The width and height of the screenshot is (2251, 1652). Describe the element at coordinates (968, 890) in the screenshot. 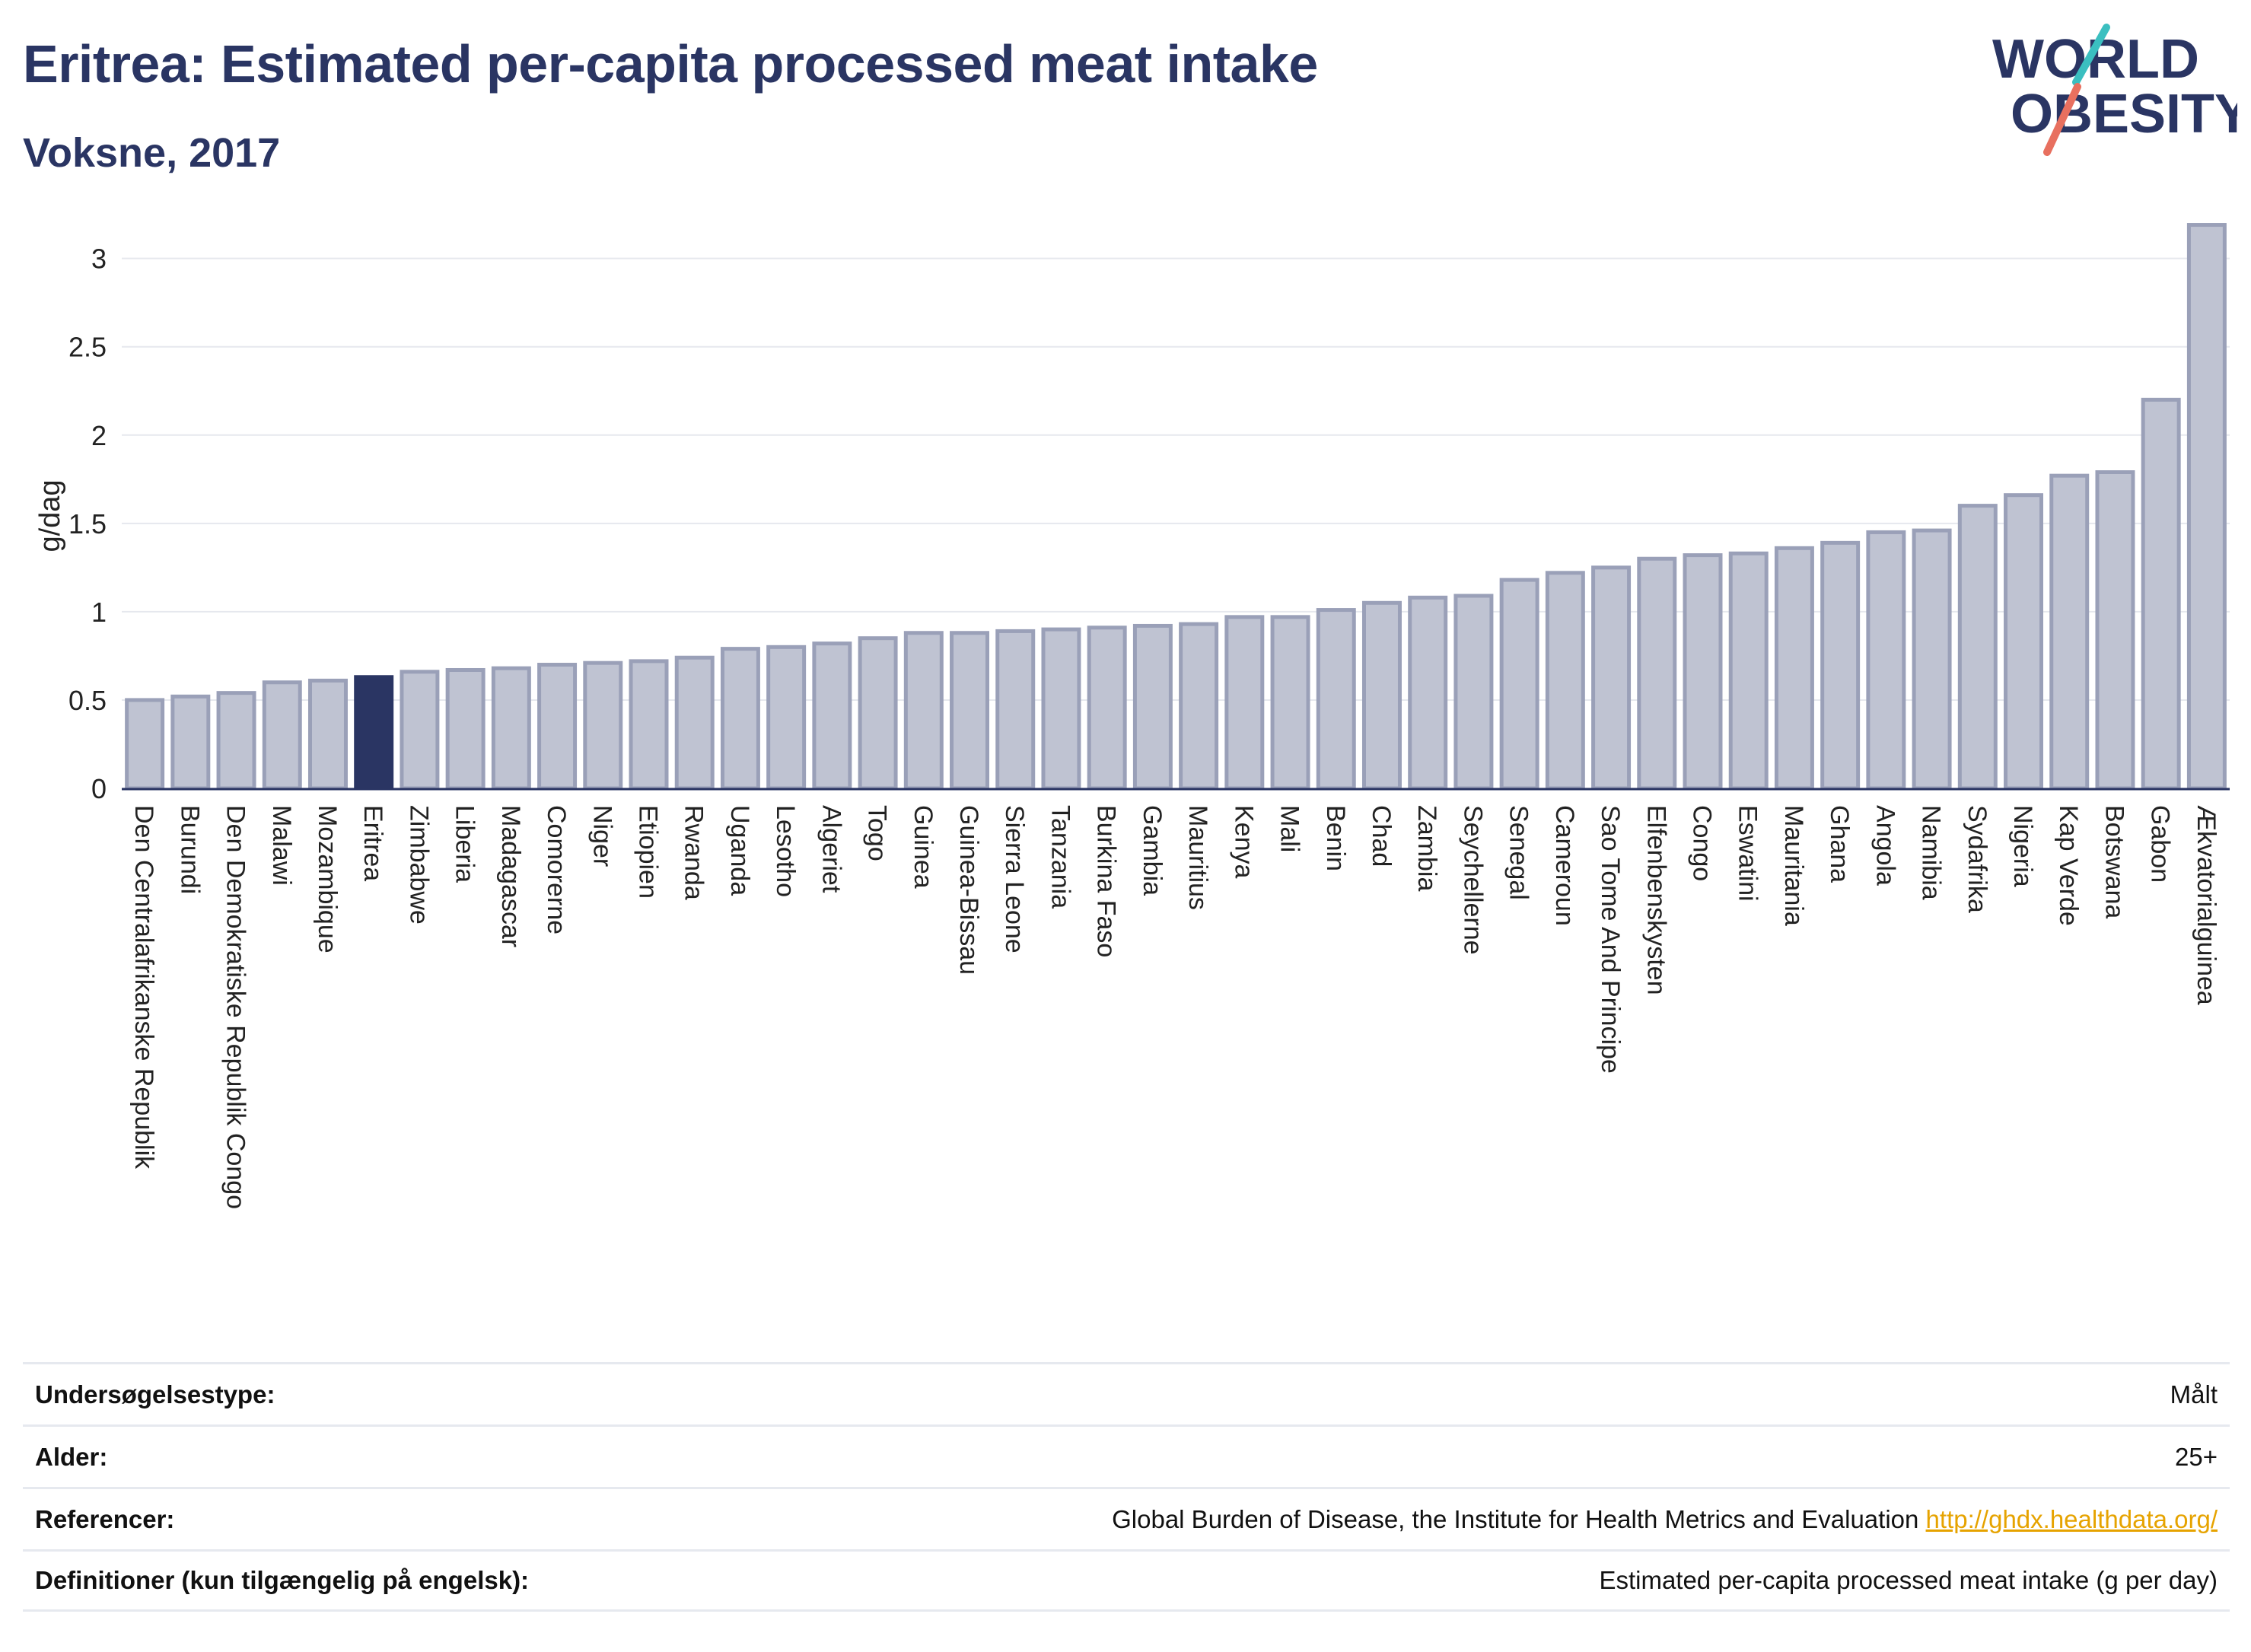

I see `x-tick-label: Guinea-Bissau` at that location.